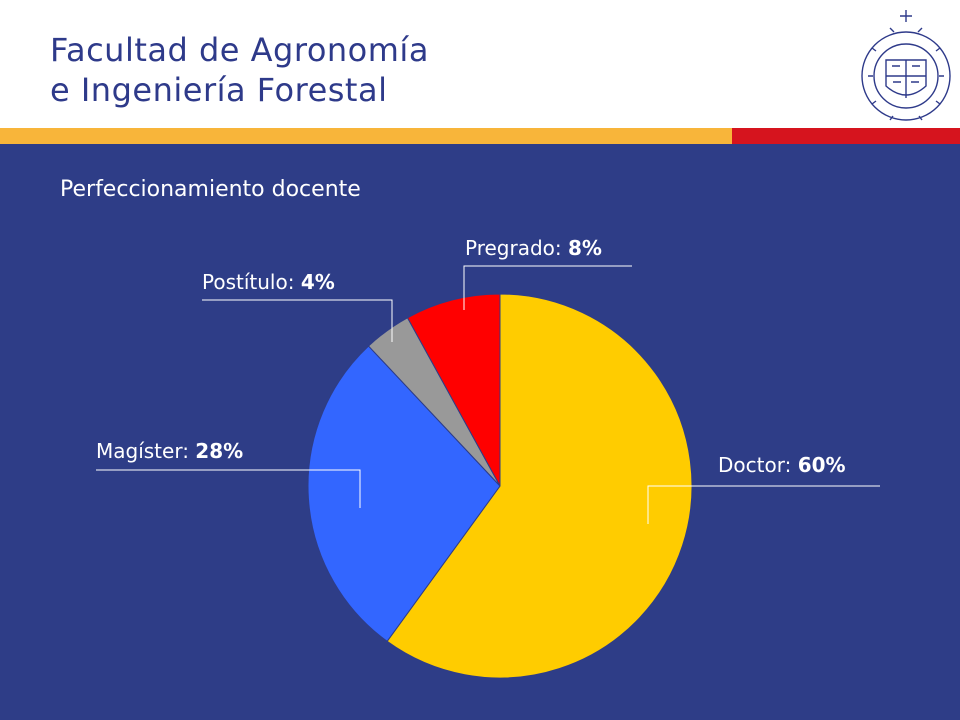  Describe the element at coordinates (763, 504) in the screenshot. I see `leader-line-doctor` at that location.